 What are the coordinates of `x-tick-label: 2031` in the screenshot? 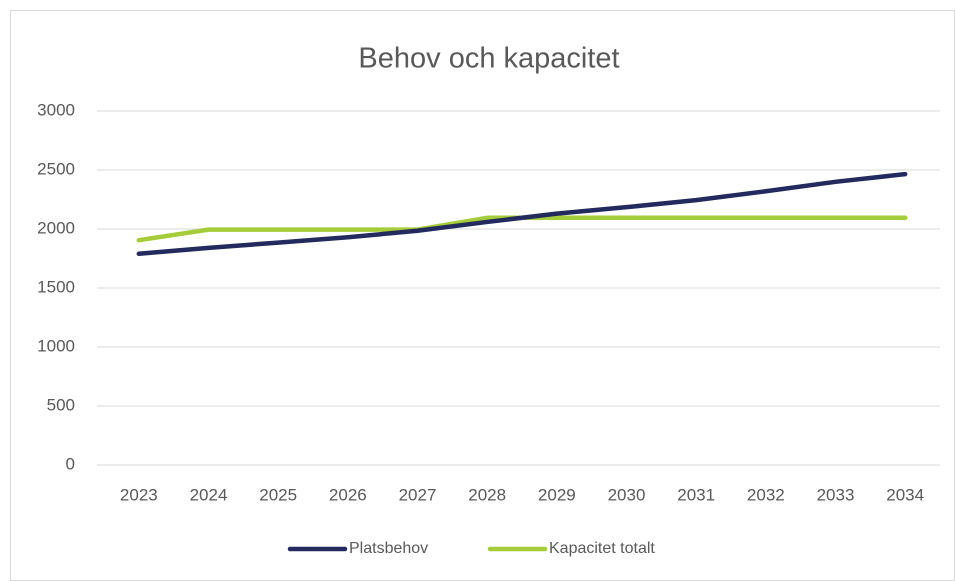 It's located at (696, 494).